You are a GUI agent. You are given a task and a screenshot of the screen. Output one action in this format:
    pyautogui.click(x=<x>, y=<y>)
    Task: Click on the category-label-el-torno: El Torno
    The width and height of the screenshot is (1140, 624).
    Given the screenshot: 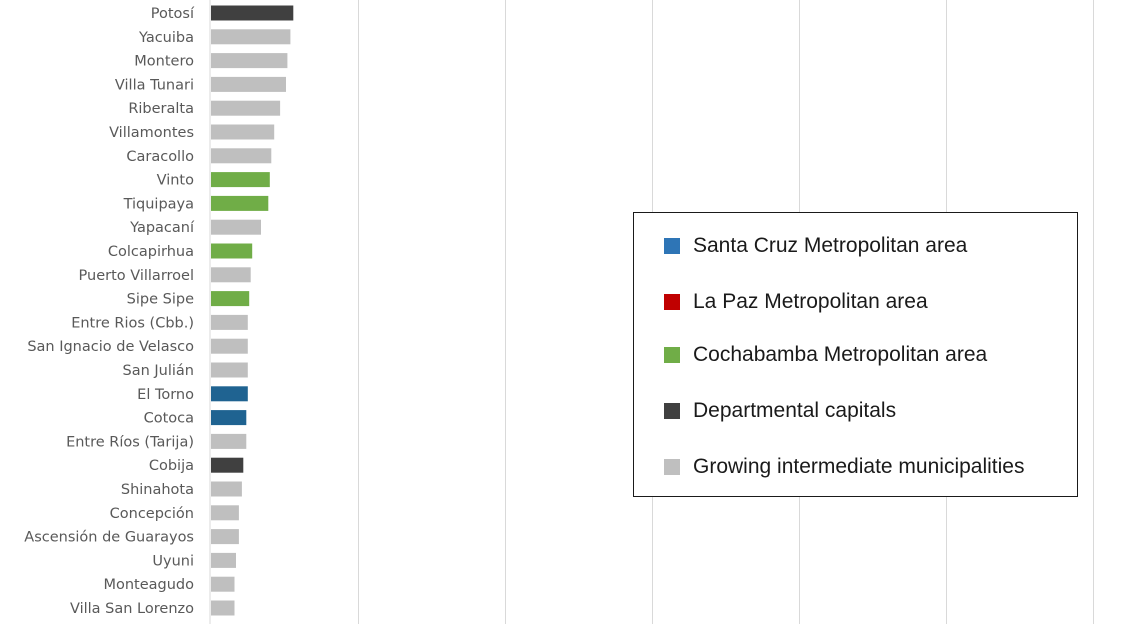 What is the action you would take?
    pyautogui.click(x=165, y=395)
    